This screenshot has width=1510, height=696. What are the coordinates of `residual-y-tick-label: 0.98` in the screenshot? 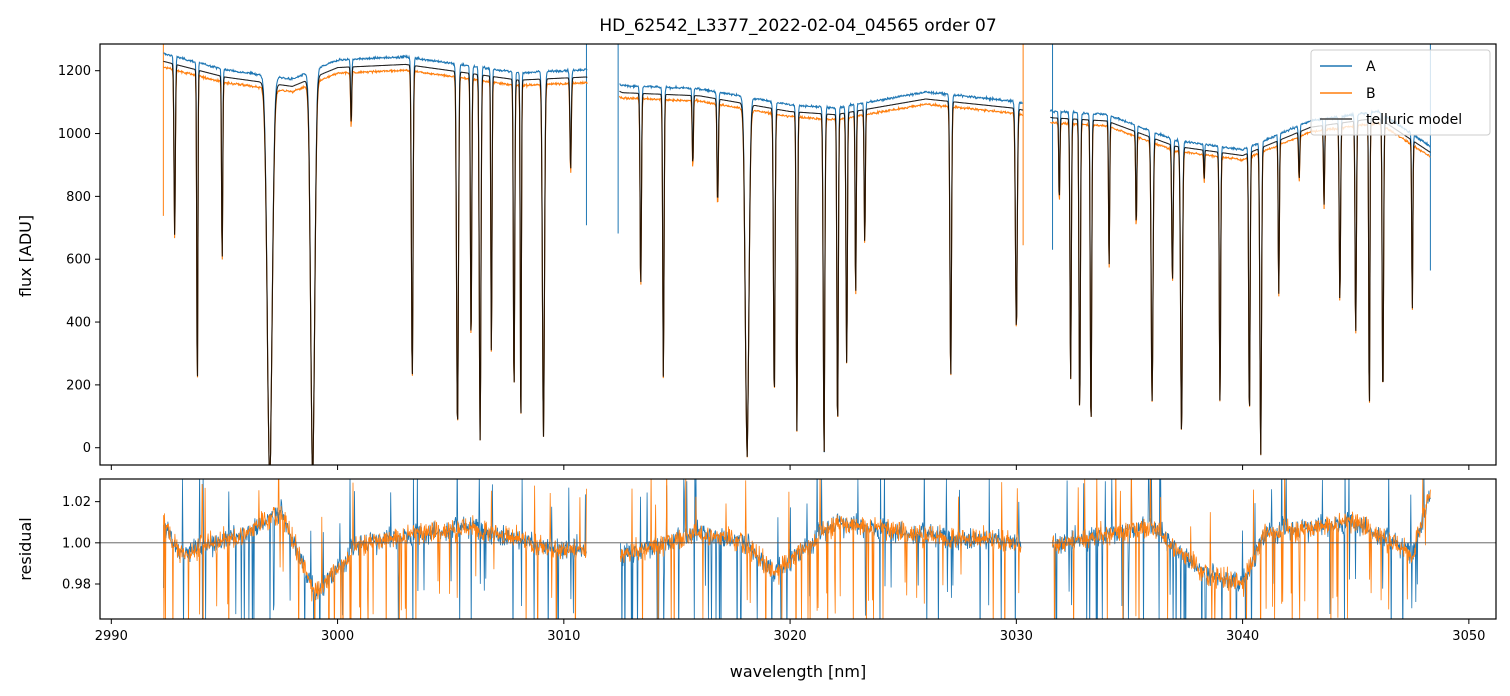 It's located at (76, 585).